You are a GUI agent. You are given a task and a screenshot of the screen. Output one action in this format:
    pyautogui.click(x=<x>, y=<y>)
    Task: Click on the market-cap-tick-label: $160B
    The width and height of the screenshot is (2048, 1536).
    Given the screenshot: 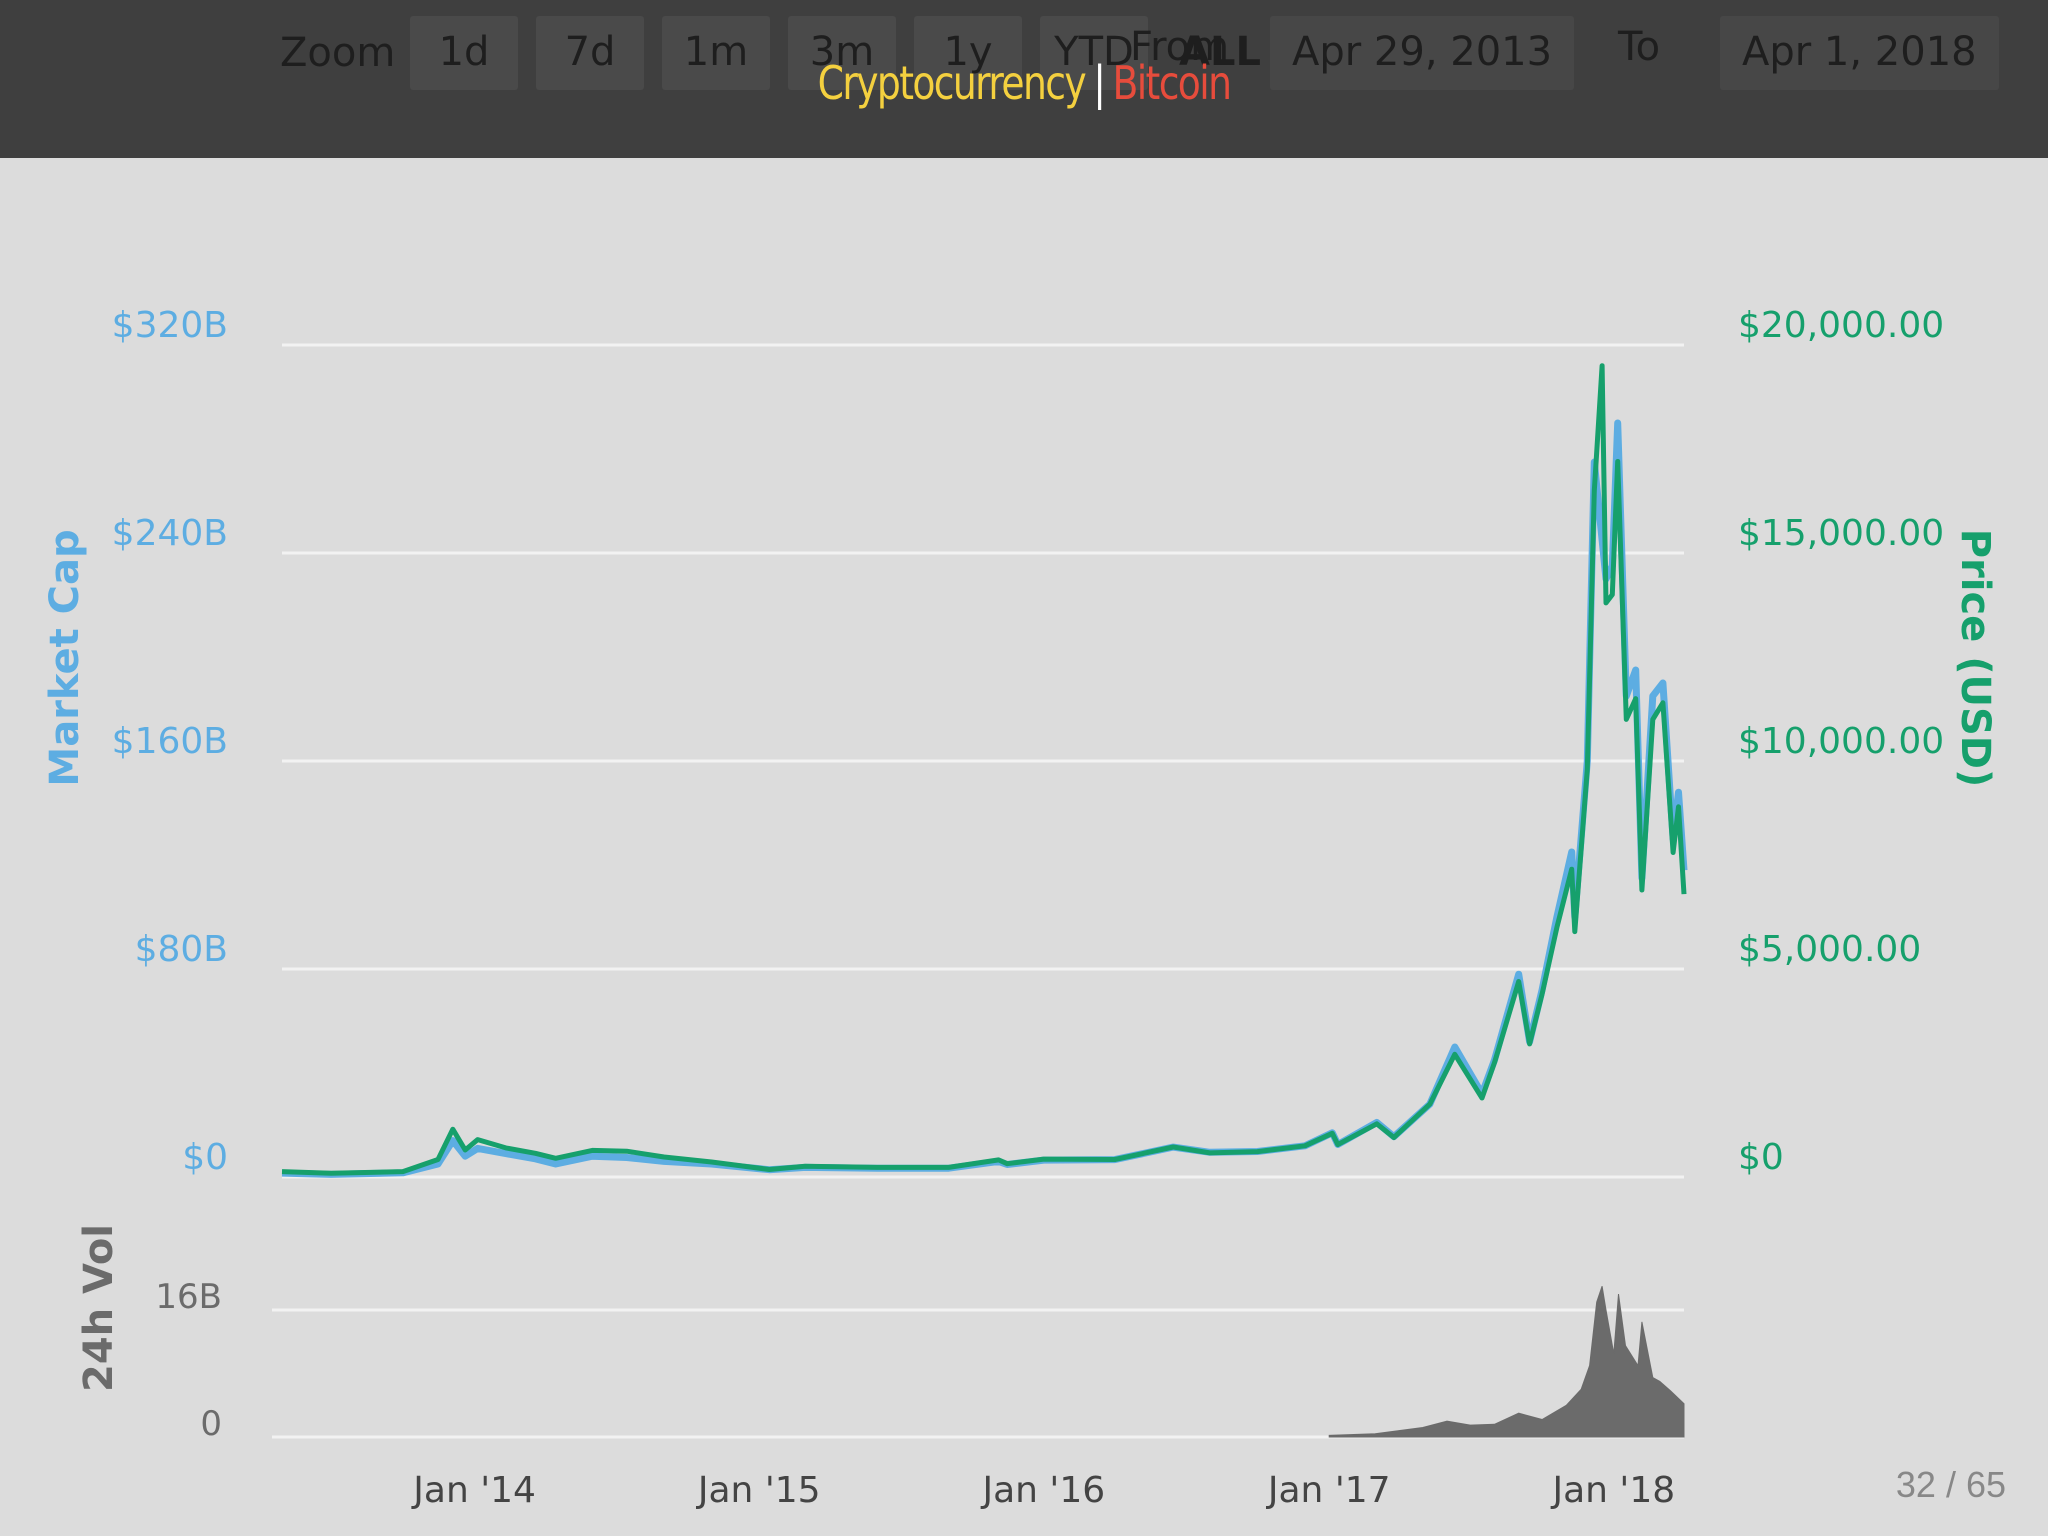 What is the action you would take?
    pyautogui.click(x=170, y=741)
    